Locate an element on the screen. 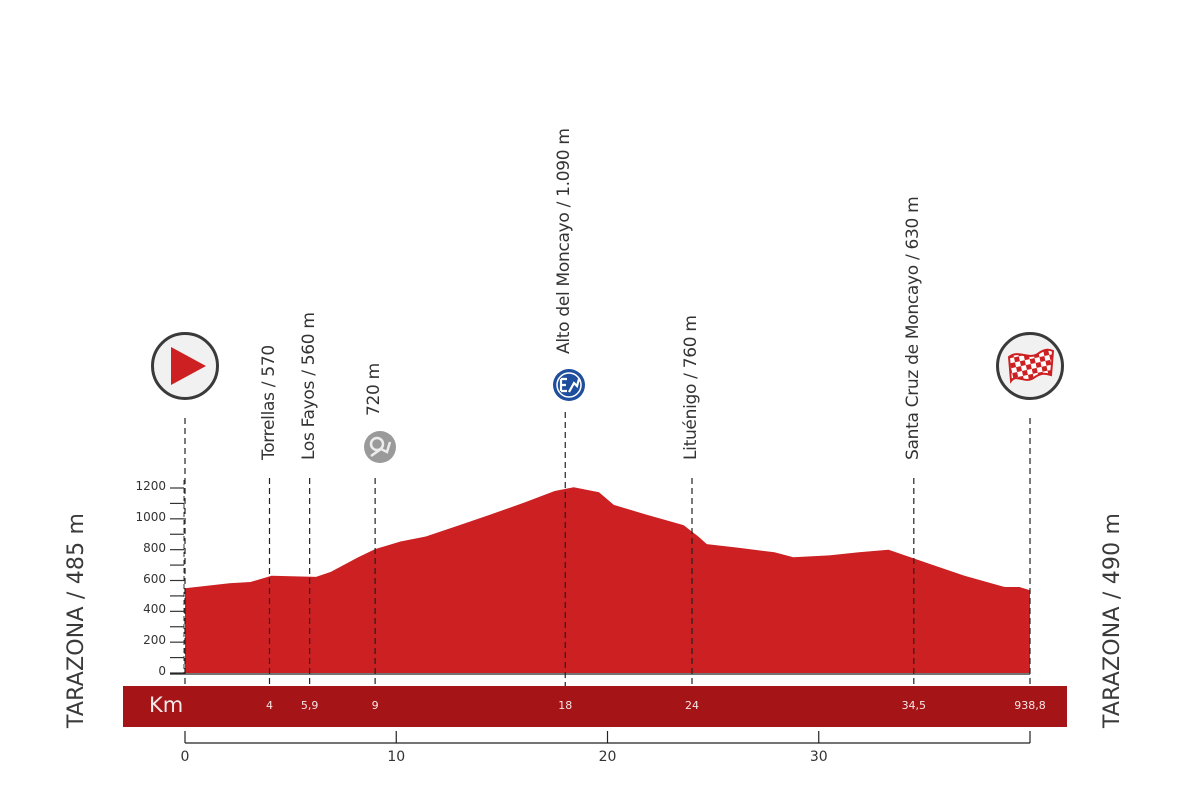 This screenshot has width=1191, height=785. km-marker-value: 4 is located at coordinates (269, 705).